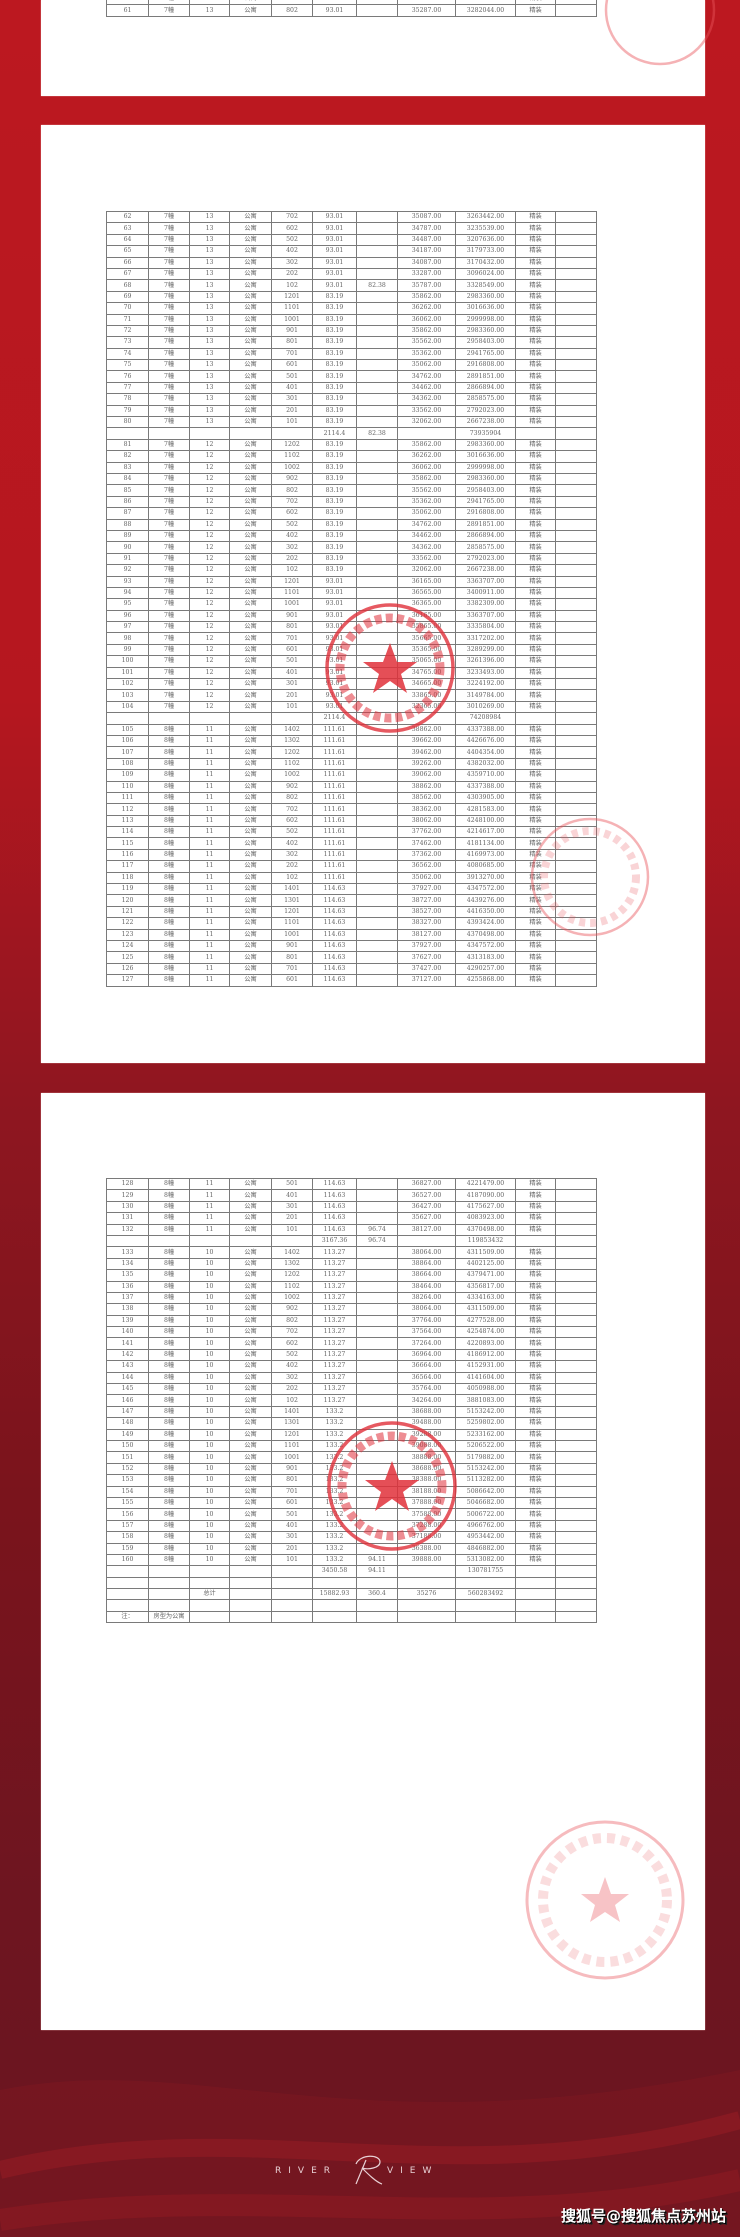  Describe the element at coordinates (351, 1184) in the screenshot. I see `table-row: 128 8幢 11 公寓 501 114.63 36827.00 4221479.00 精装` at that location.